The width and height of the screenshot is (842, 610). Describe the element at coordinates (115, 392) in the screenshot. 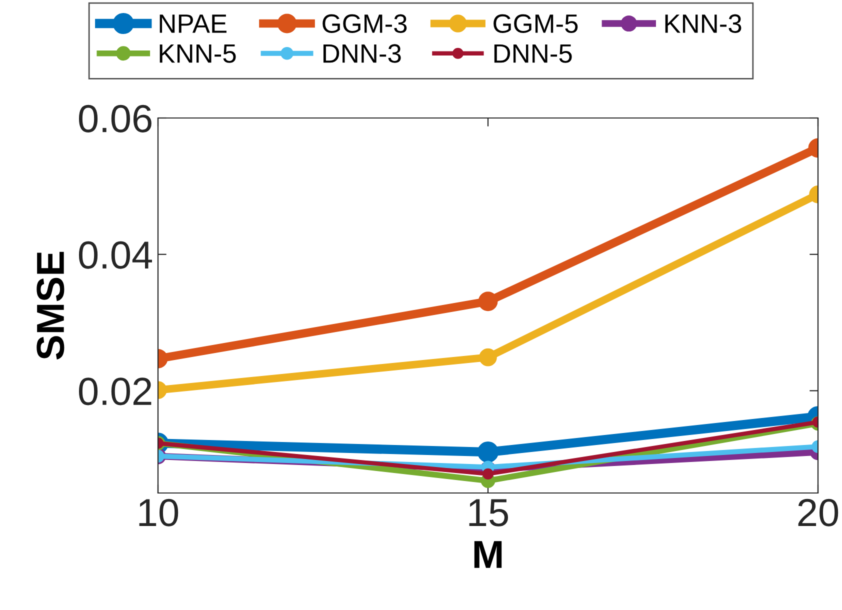

I see `y-tick-label: 0.02` at that location.